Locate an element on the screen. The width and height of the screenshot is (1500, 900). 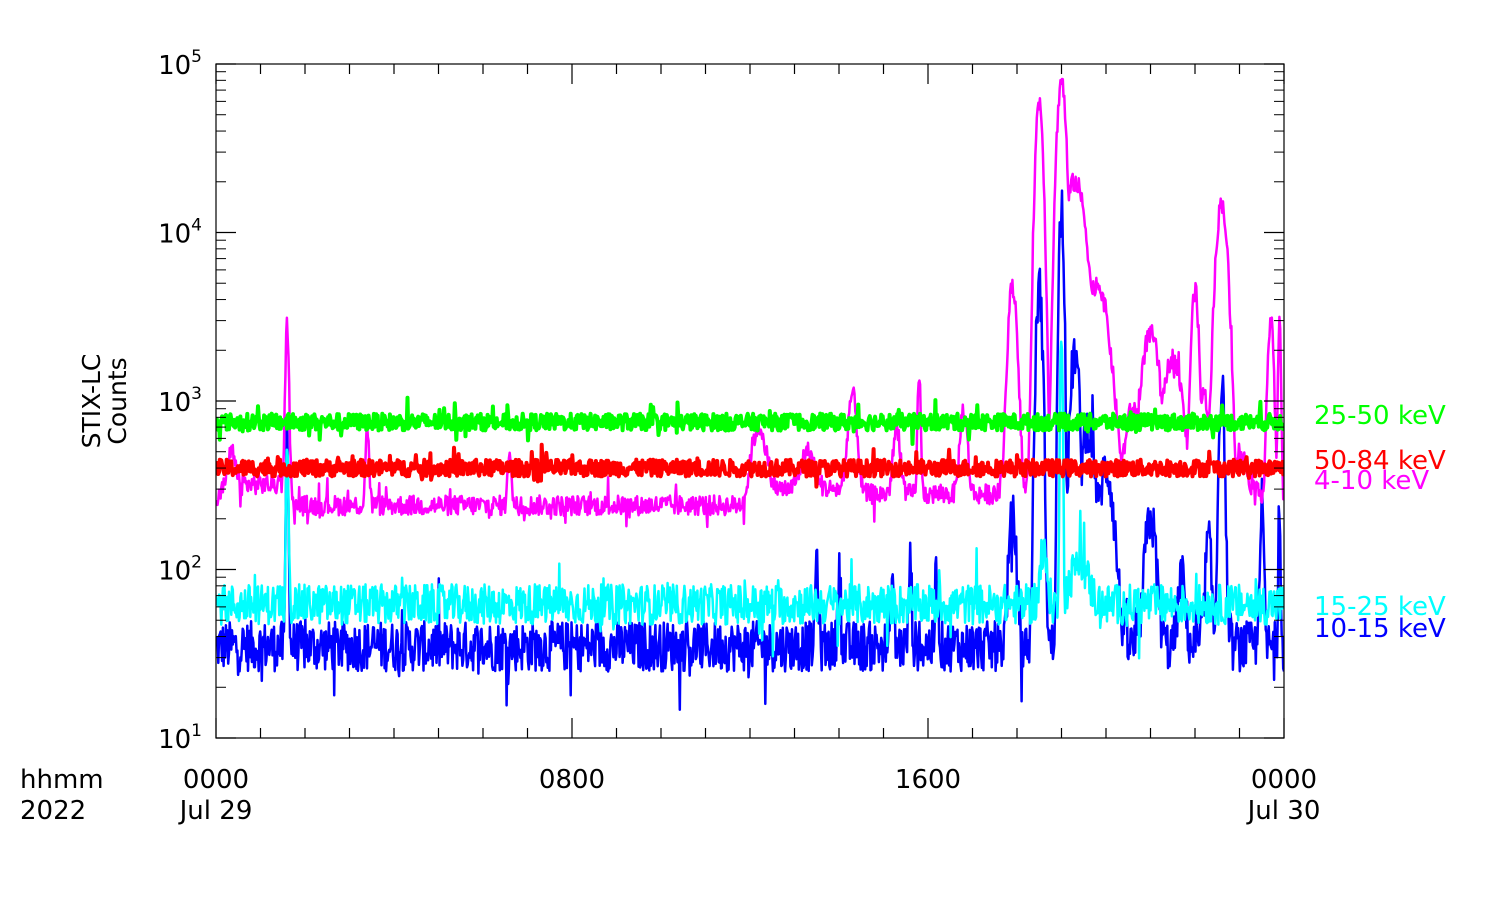
series-line-50-84-kev is located at coordinates (750, 465).